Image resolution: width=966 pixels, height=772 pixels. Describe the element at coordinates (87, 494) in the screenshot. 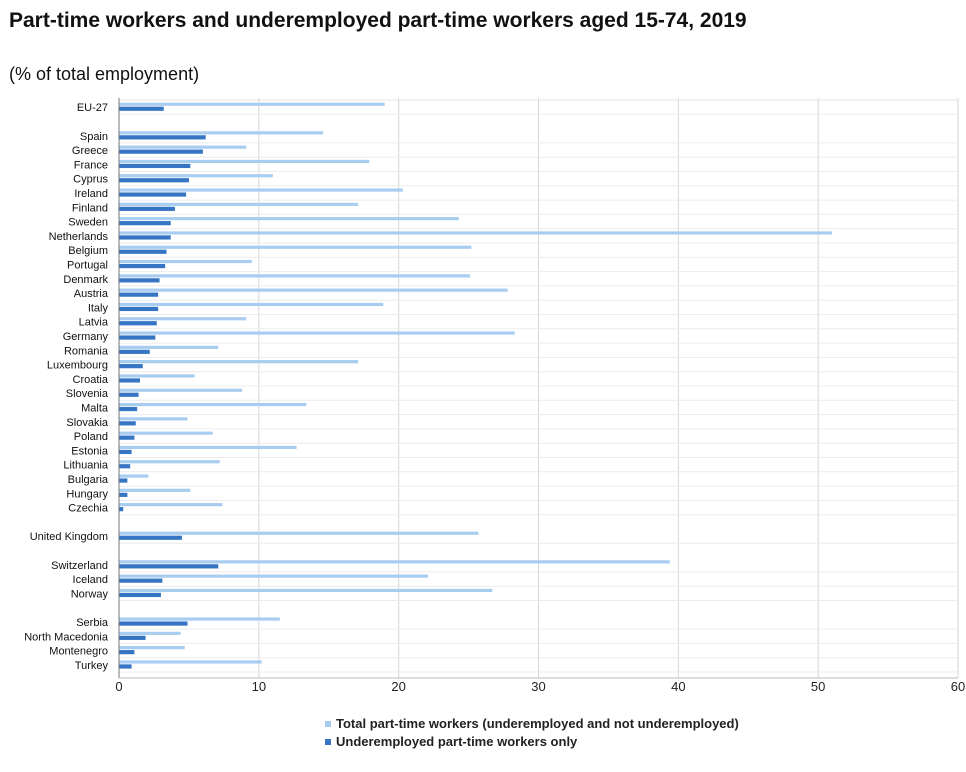

I see `category-label: Hungary` at that location.